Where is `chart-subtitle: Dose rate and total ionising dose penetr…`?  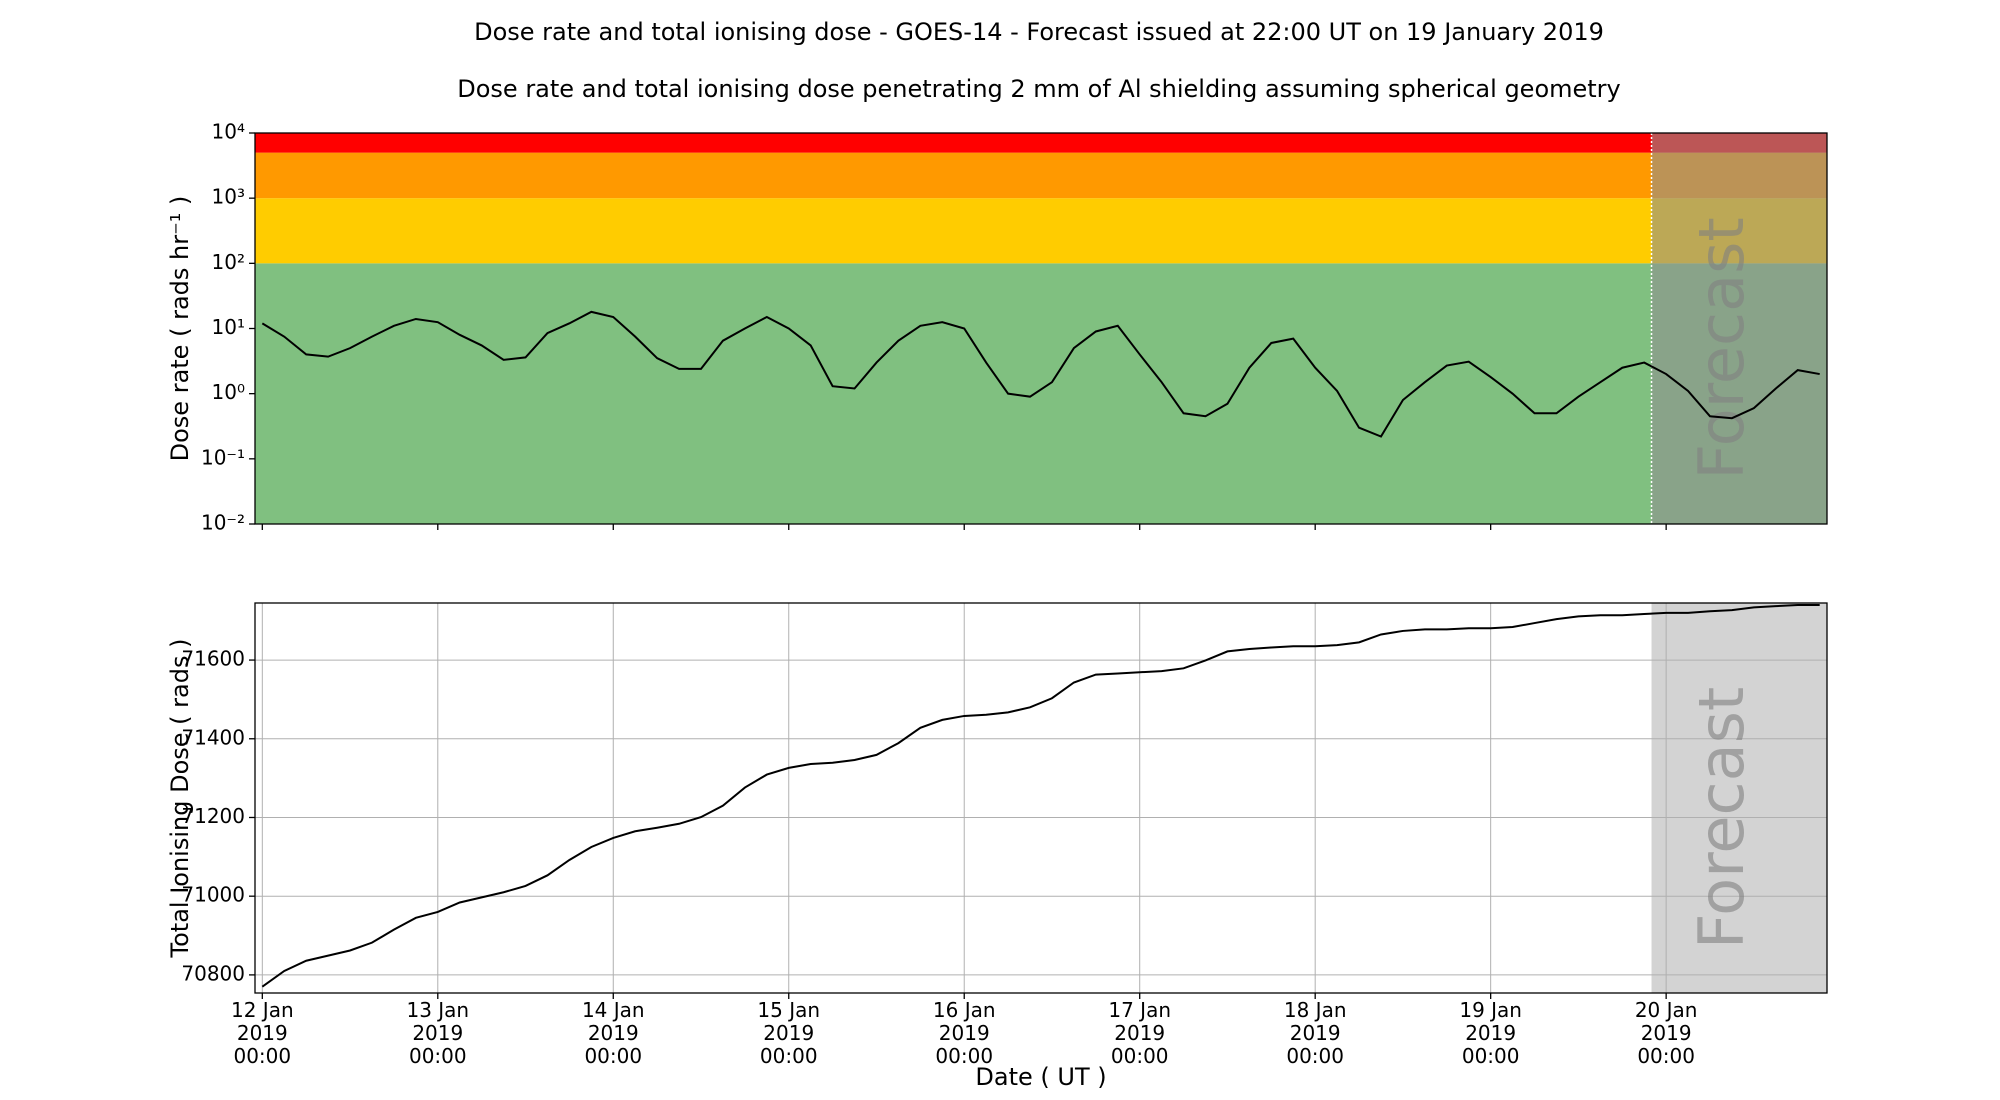
chart-subtitle: Dose rate and total ionising dose penetr… is located at coordinates (1039, 89).